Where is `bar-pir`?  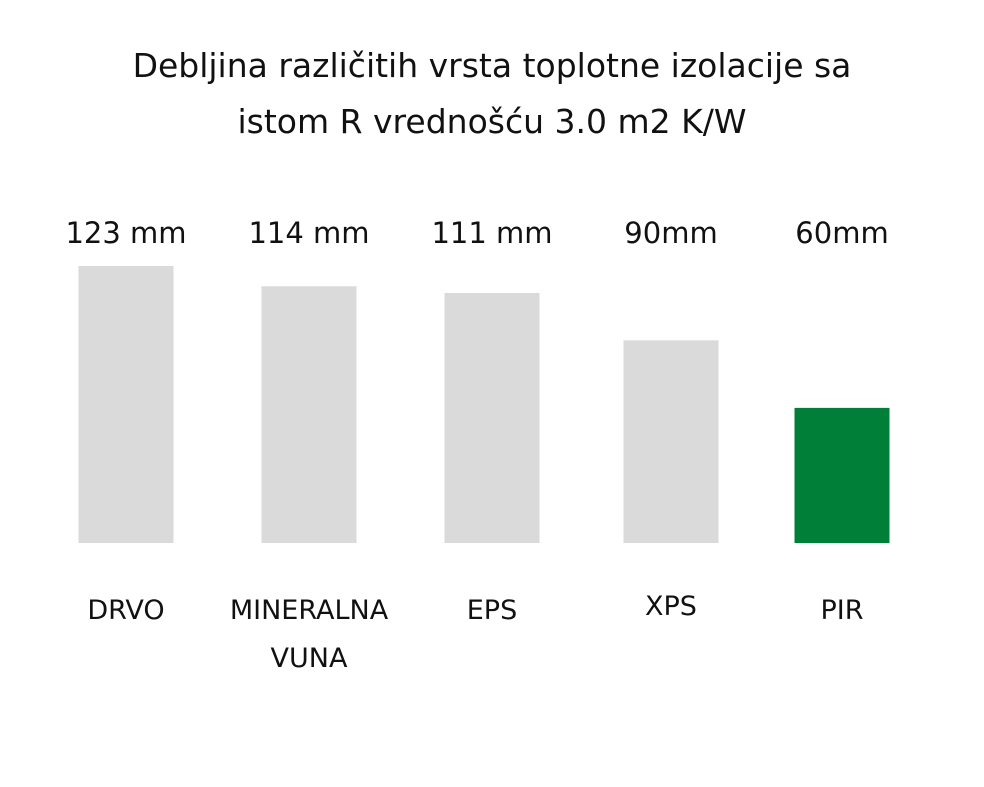
bar-pir is located at coordinates (842, 475).